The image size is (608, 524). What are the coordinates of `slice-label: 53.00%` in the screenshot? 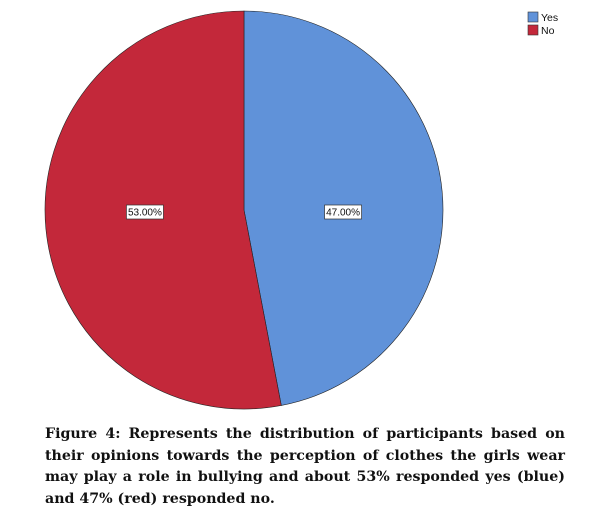 It's located at (145, 213).